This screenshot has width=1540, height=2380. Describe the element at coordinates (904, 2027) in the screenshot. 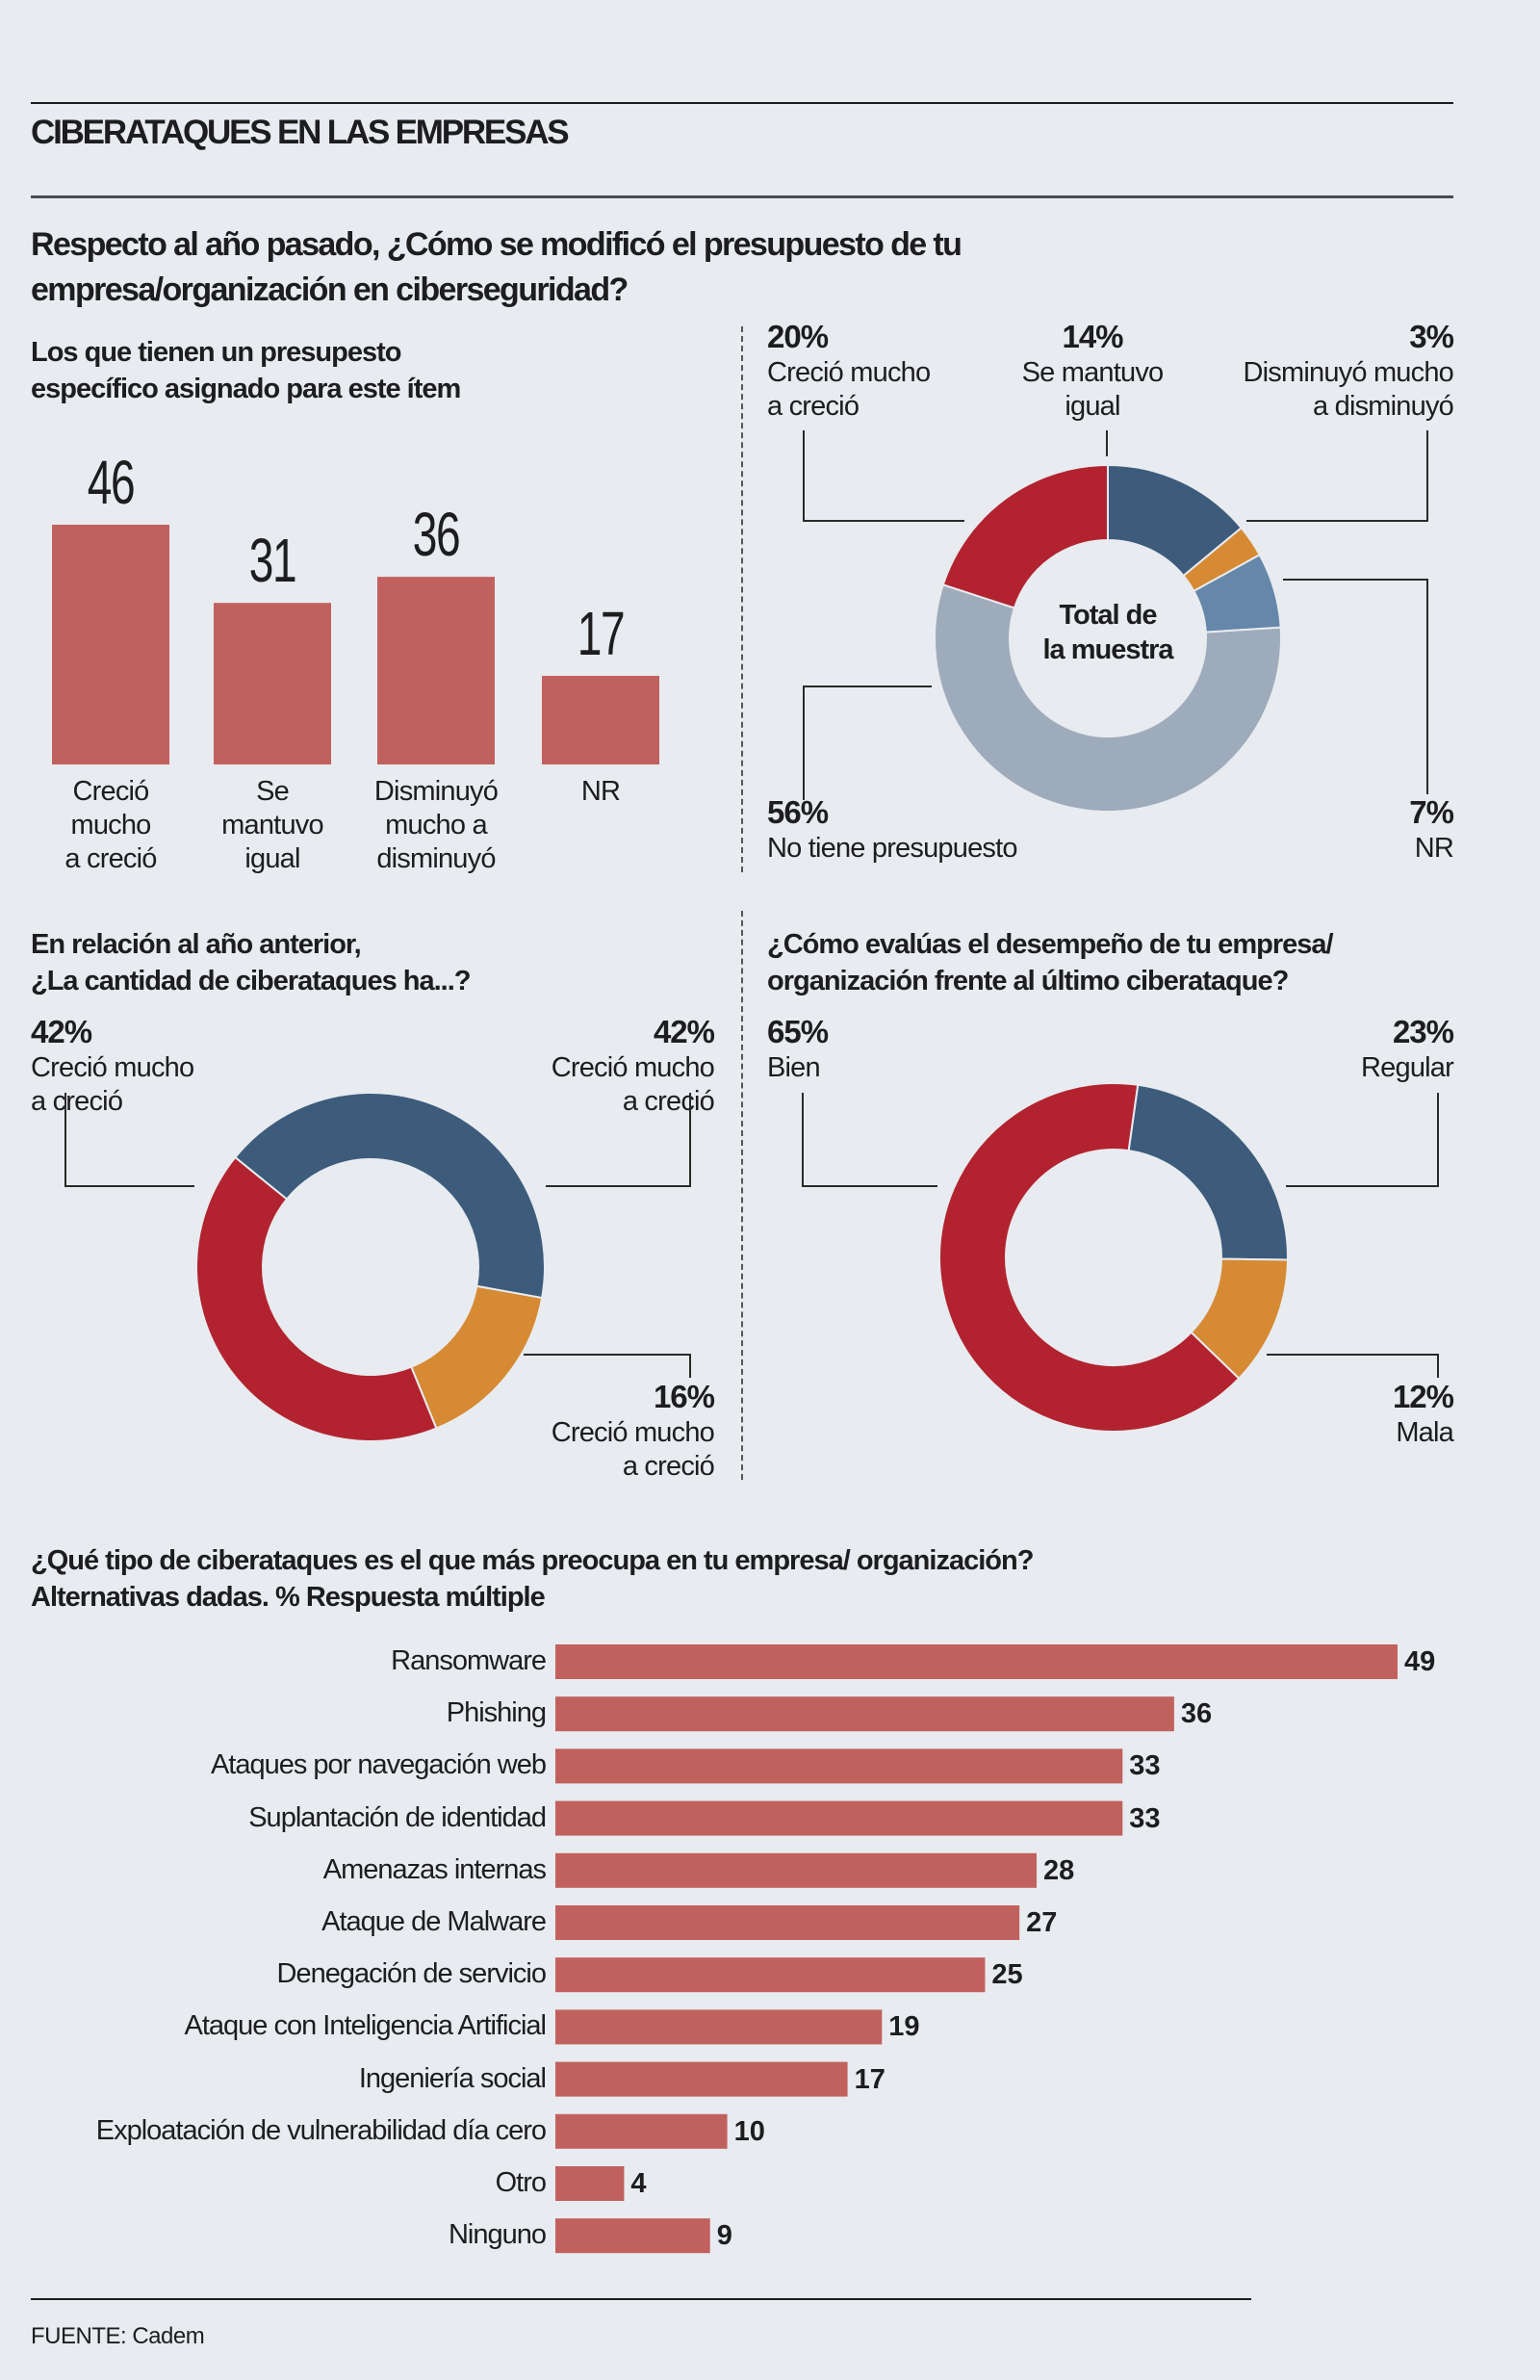

I see `attack-type-value: 19` at that location.